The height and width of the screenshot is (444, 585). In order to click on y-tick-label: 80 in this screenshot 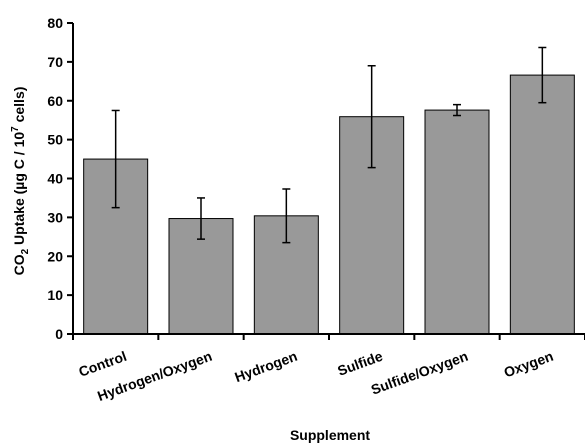, I will do `click(55, 23)`.